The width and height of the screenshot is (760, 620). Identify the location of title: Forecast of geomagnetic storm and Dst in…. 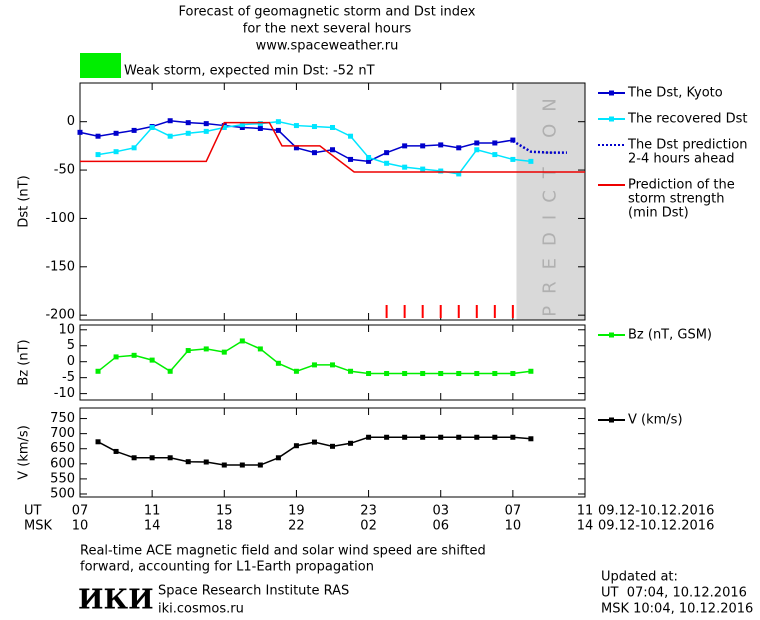
(326, 12).